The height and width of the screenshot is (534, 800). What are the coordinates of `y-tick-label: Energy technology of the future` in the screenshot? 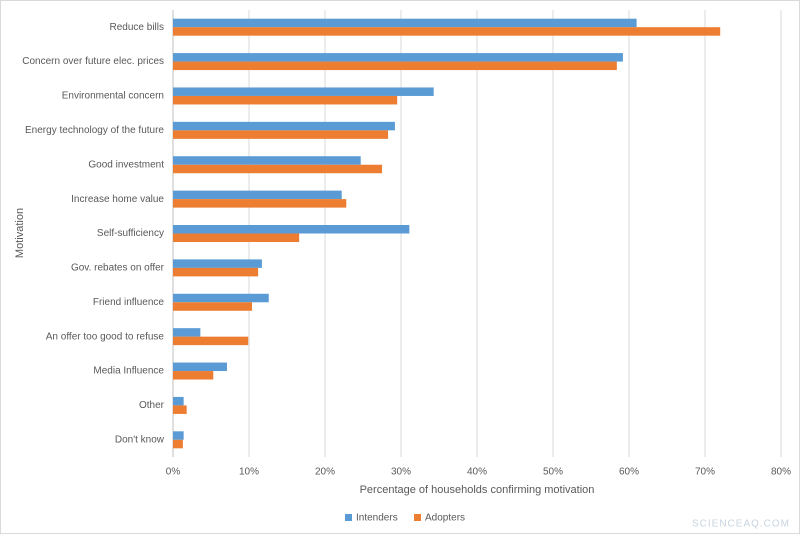 It's located at (94, 130).